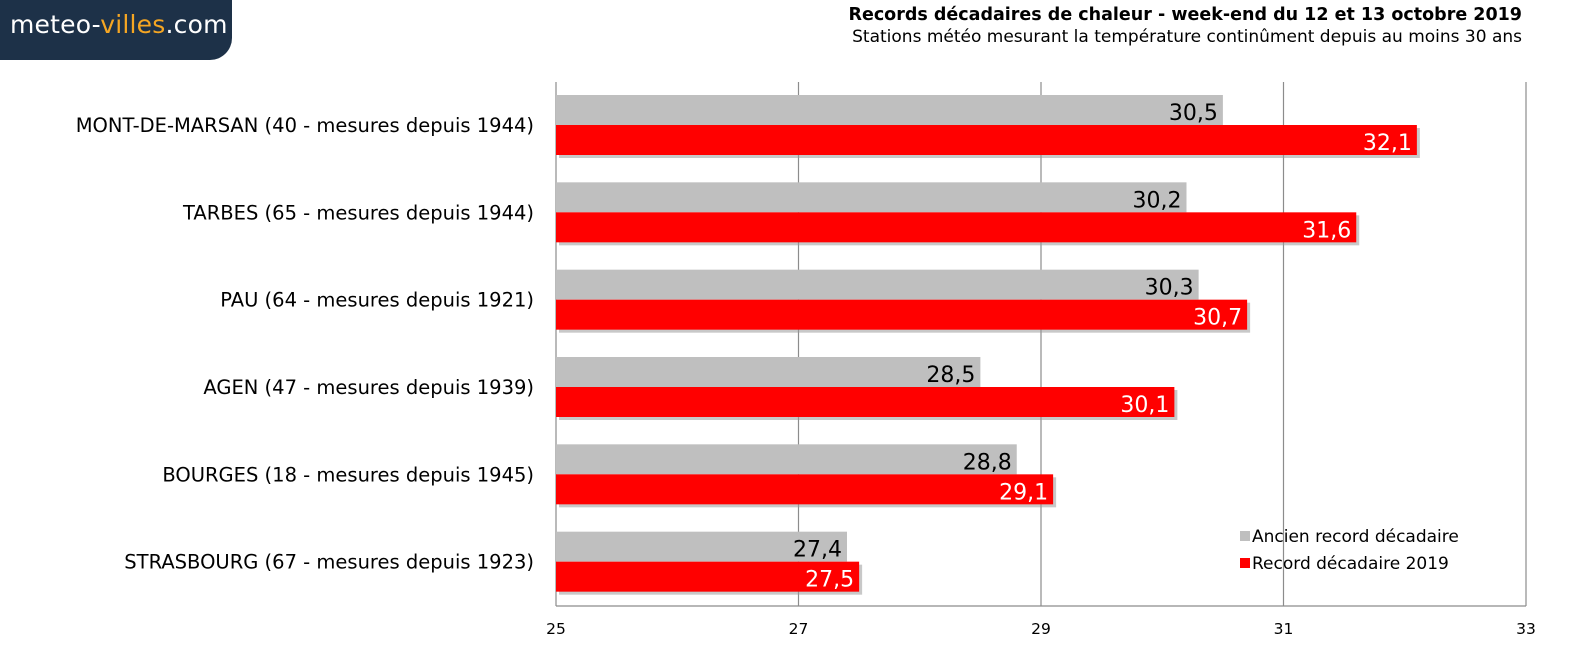 The width and height of the screenshot is (1578, 646). I want to click on data-label: 30,1, so click(1144, 405).